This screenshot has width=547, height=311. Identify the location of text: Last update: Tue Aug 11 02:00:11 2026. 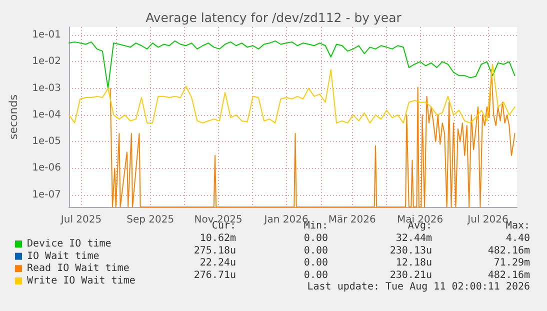
(418, 287).